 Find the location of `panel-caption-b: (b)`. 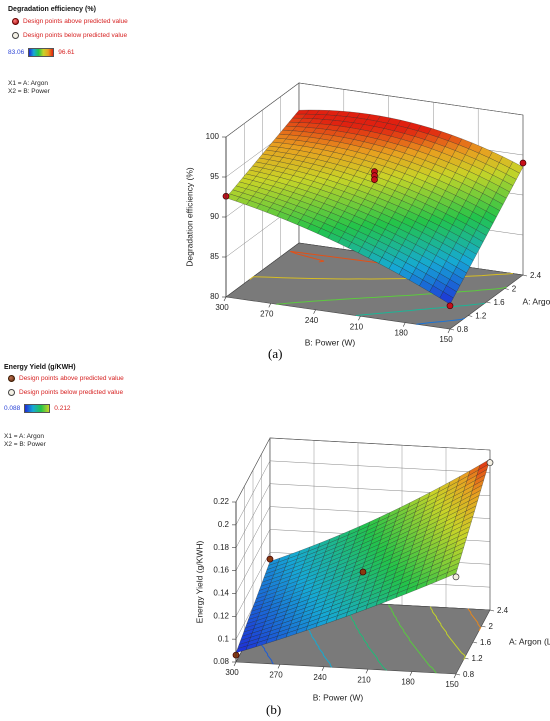

panel-caption-b: (b) is located at coordinates (274, 709).